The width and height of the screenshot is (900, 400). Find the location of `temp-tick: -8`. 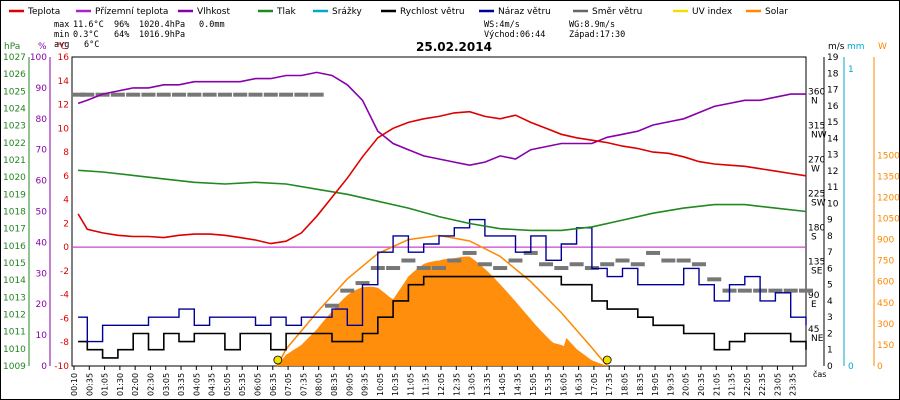

temp-tick: -8 is located at coordinates (64, 343).